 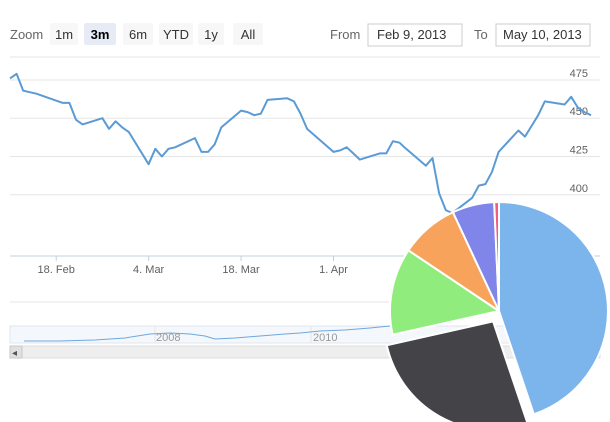 What do you see at coordinates (481, 34) in the screenshot?
I see `to-label: To` at bounding box center [481, 34].